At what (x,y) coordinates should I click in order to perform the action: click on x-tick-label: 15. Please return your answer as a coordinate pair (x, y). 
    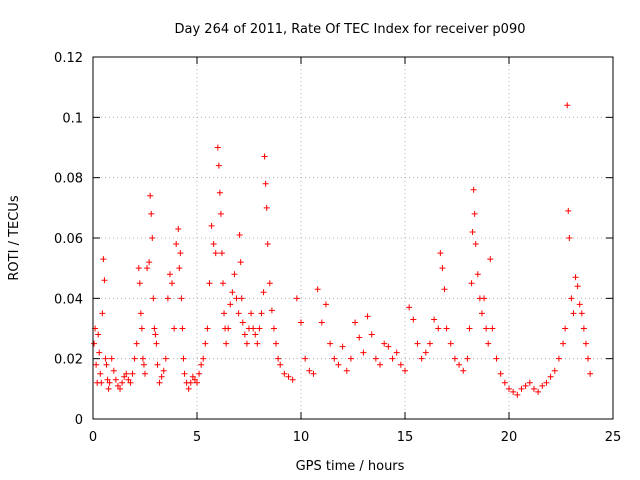
    Looking at the image, I should click on (405, 437).